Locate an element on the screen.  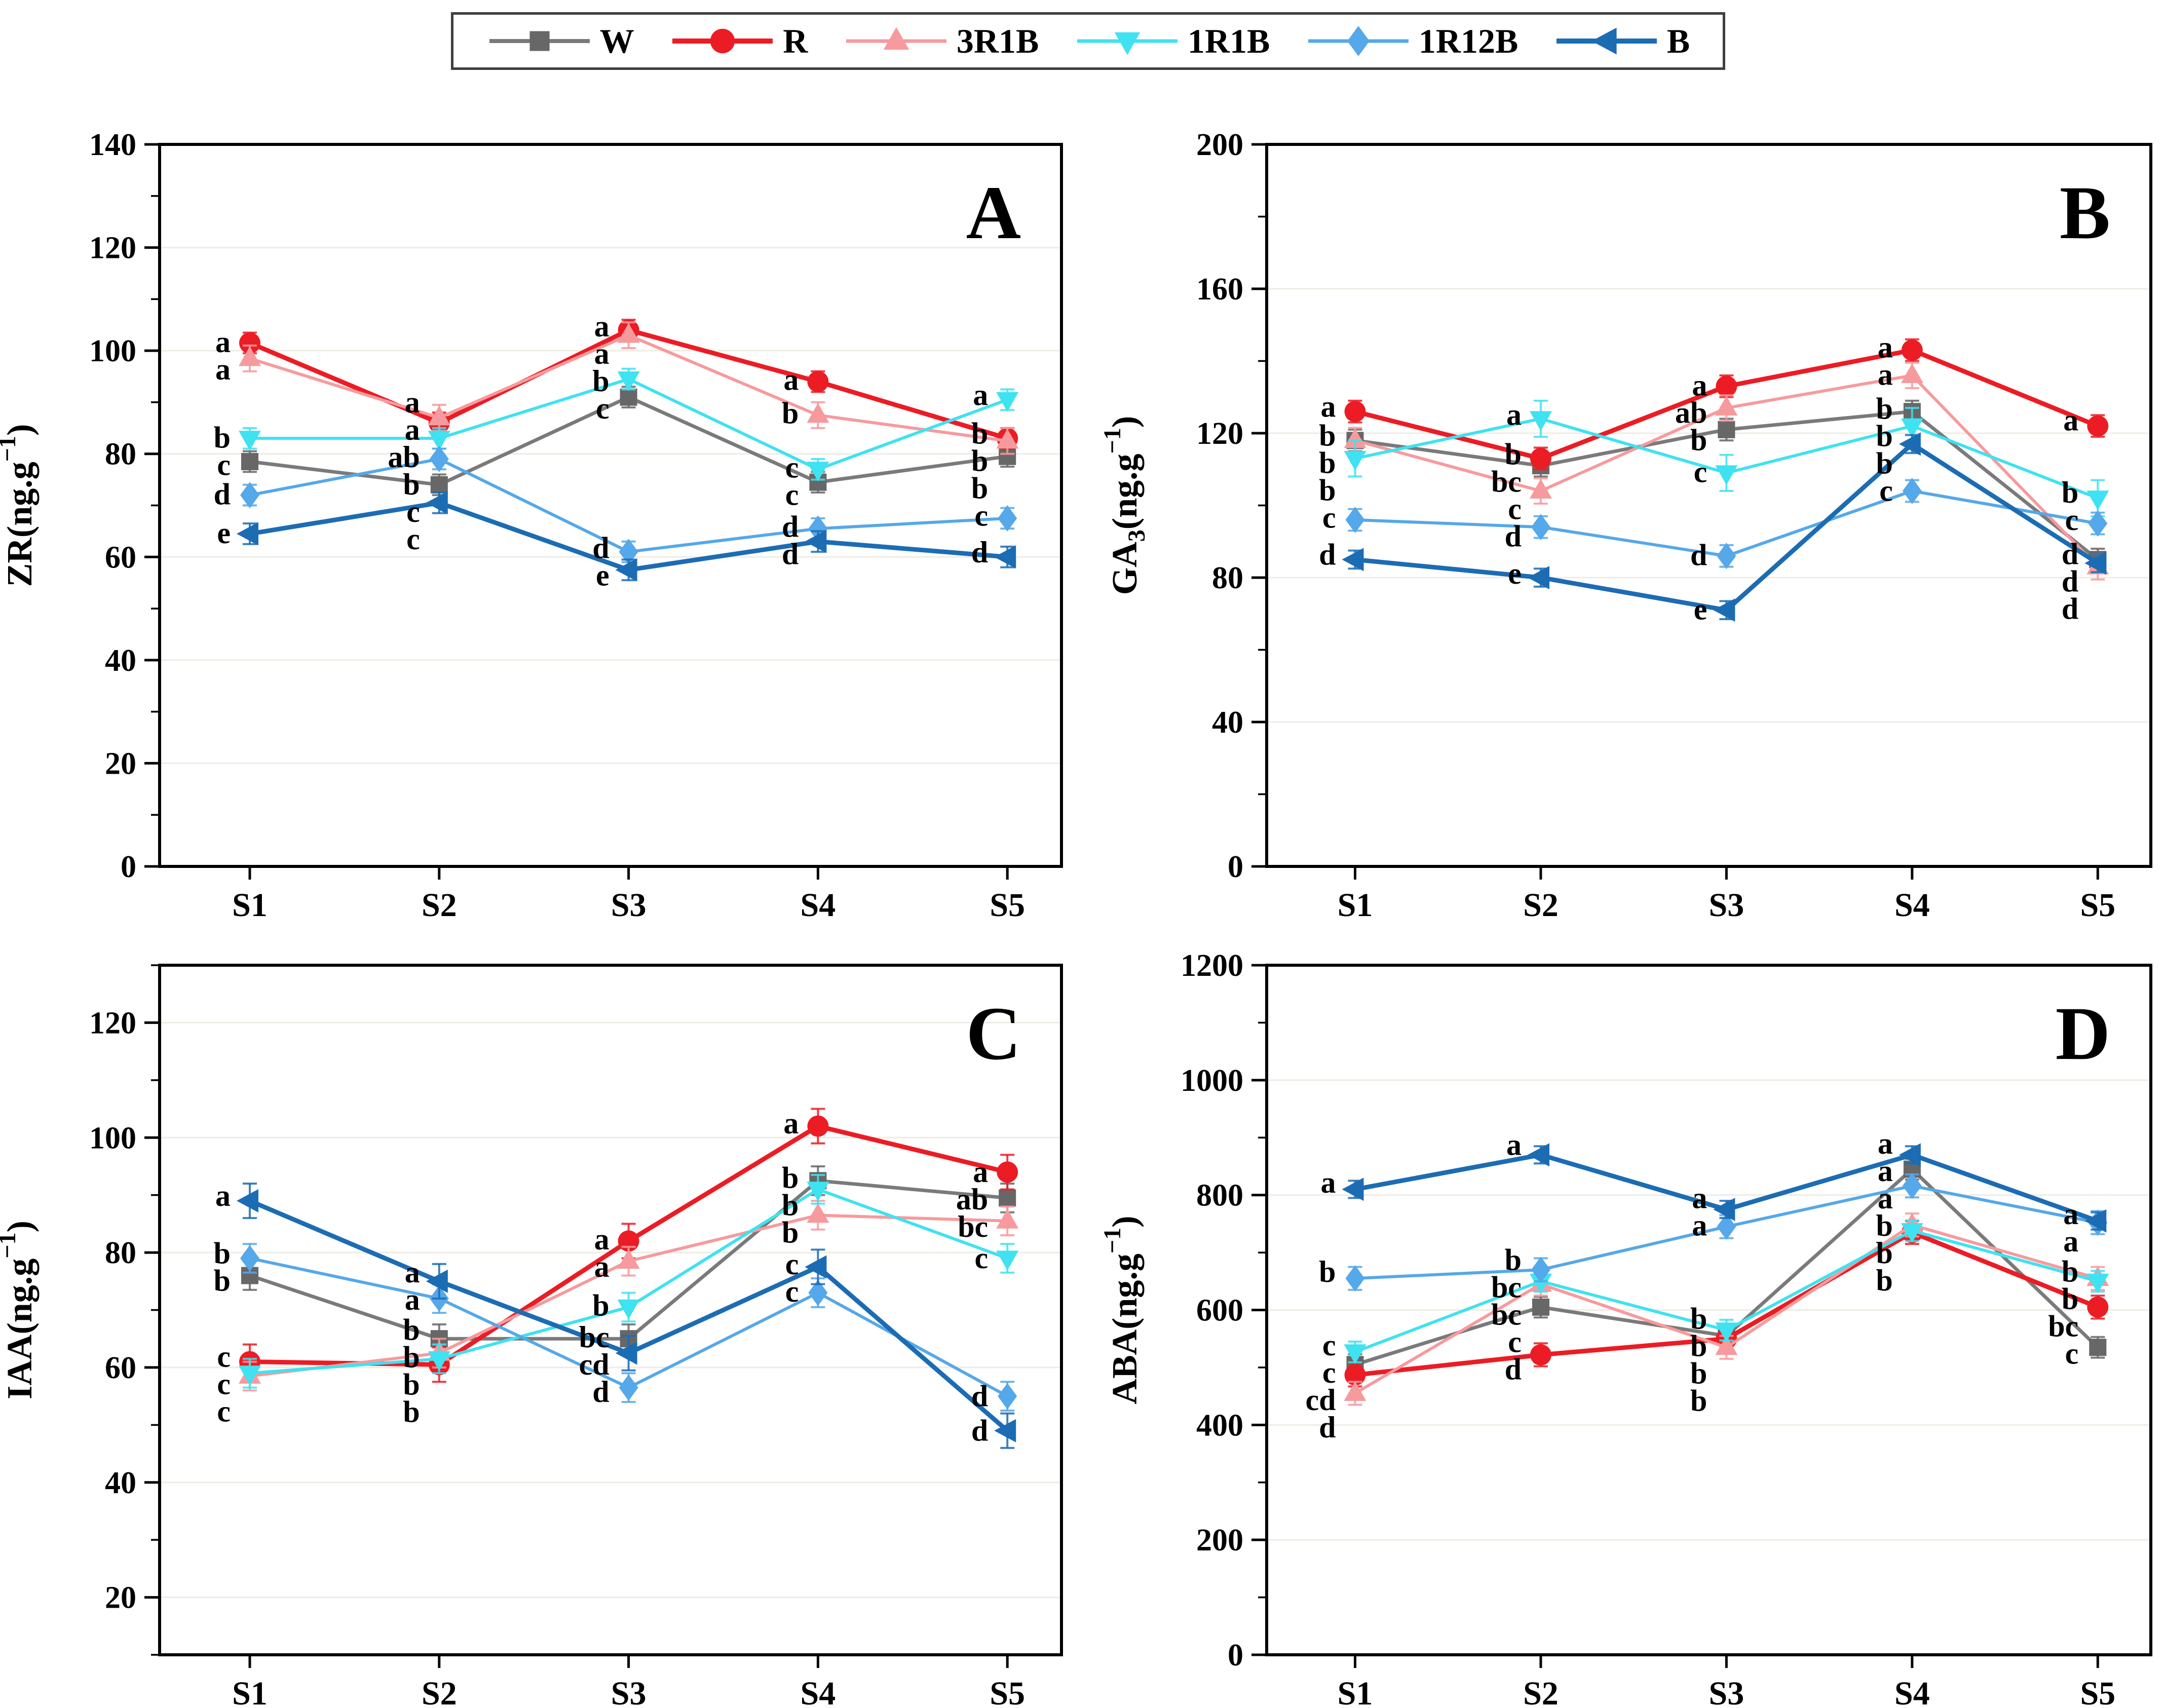
svg-text: S4 is located at coordinates (1912, 1691).